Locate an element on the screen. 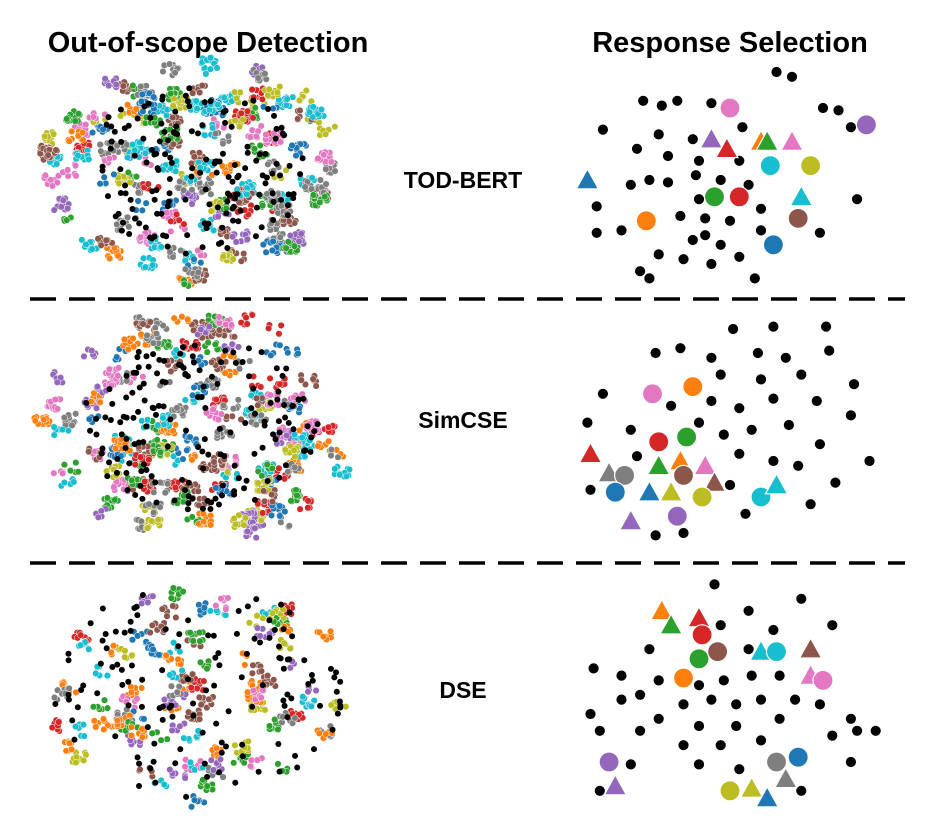  brown-circle-point is located at coordinates (717, 651).